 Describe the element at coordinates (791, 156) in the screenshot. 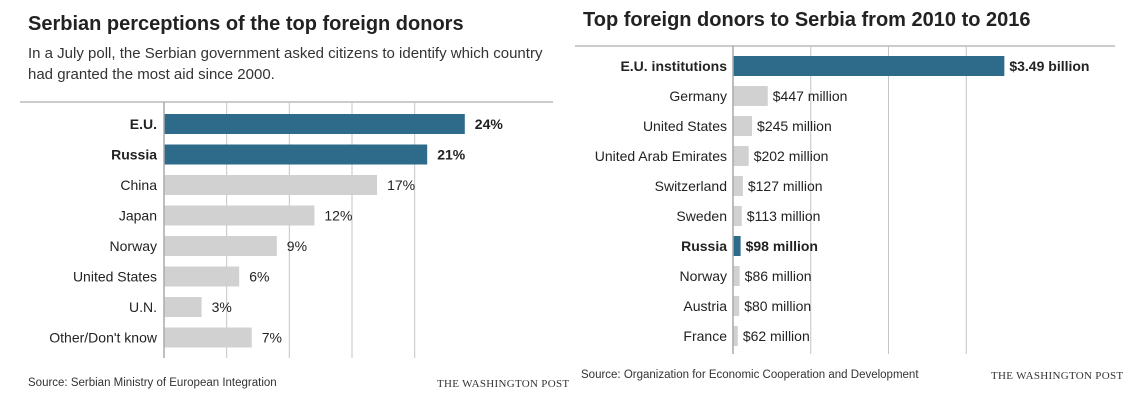

I see `right-chart-value-label: $202 million` at that location.